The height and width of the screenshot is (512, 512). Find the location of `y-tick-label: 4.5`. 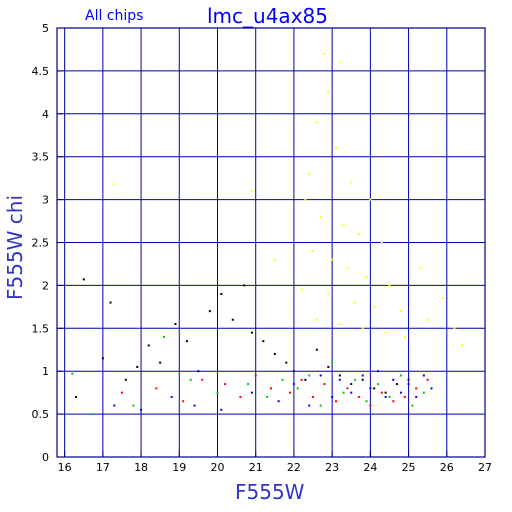

y-tick-label: 4.5 is located at coordinates (41, 71).